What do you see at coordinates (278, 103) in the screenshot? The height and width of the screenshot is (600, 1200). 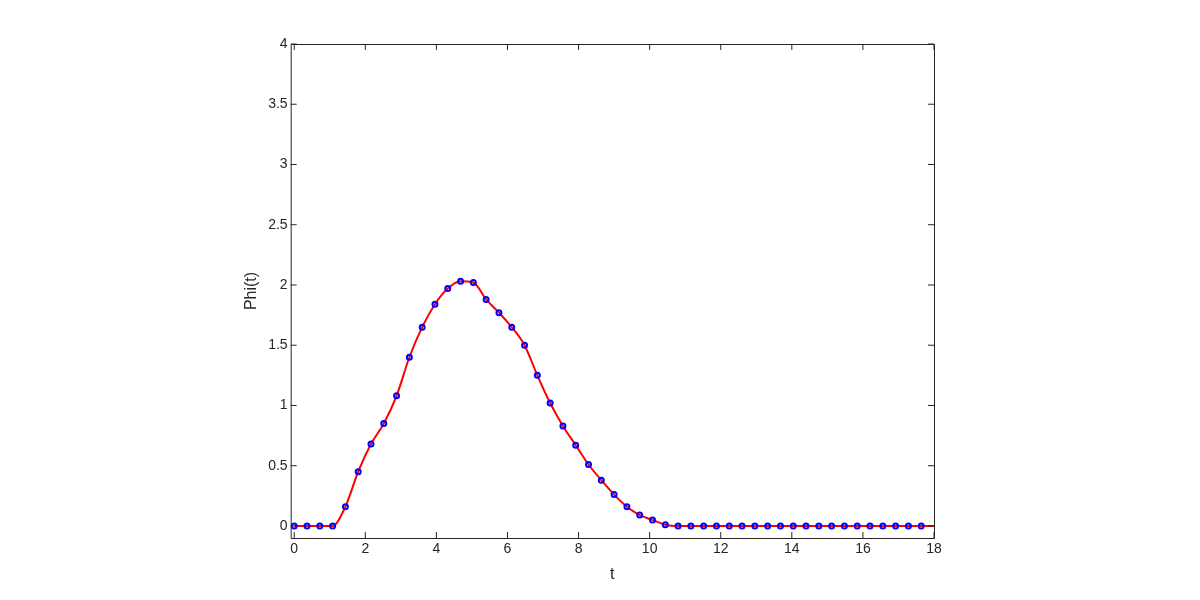 I see `y-tick-label: 3.5` at bounding box center [278, 103].